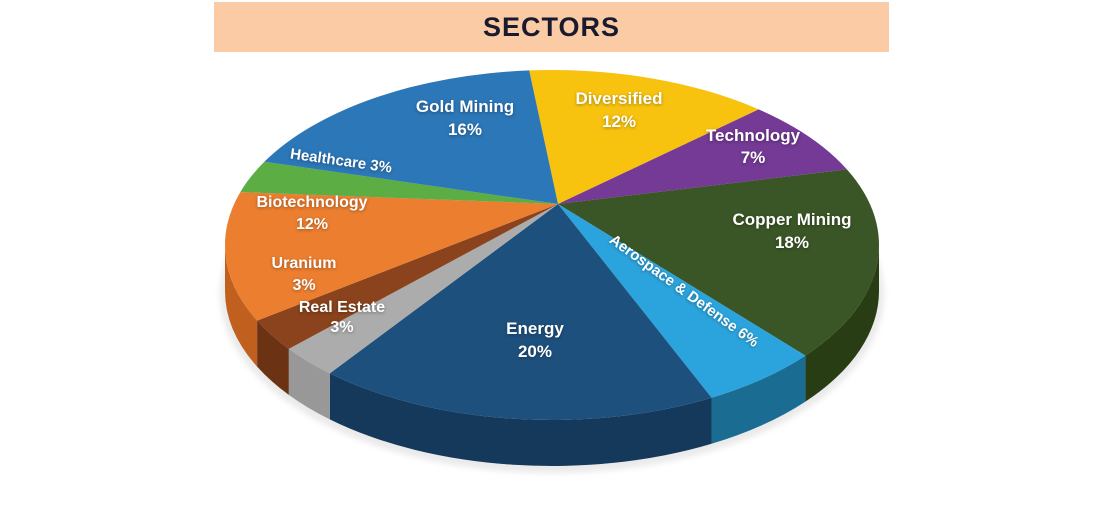 This screenshot has width=1102, height=526. I want to click on chart-title-banner: SECTORS, so click(551, 27).